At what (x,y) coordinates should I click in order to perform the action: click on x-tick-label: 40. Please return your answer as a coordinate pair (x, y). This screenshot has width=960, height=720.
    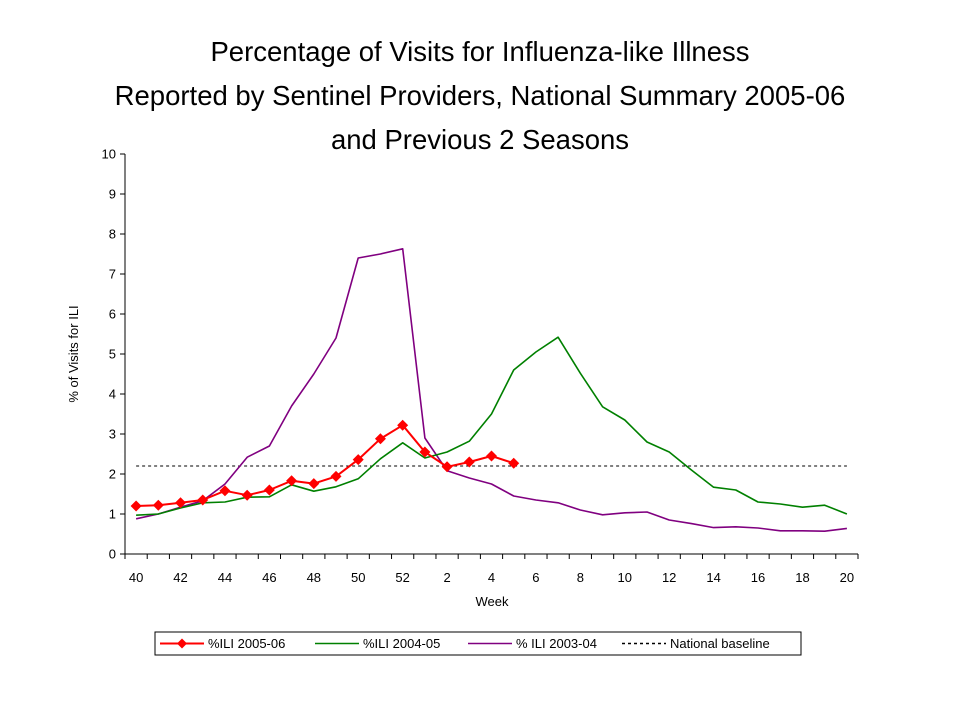
    Looking at the image, I should click on (136, 577).